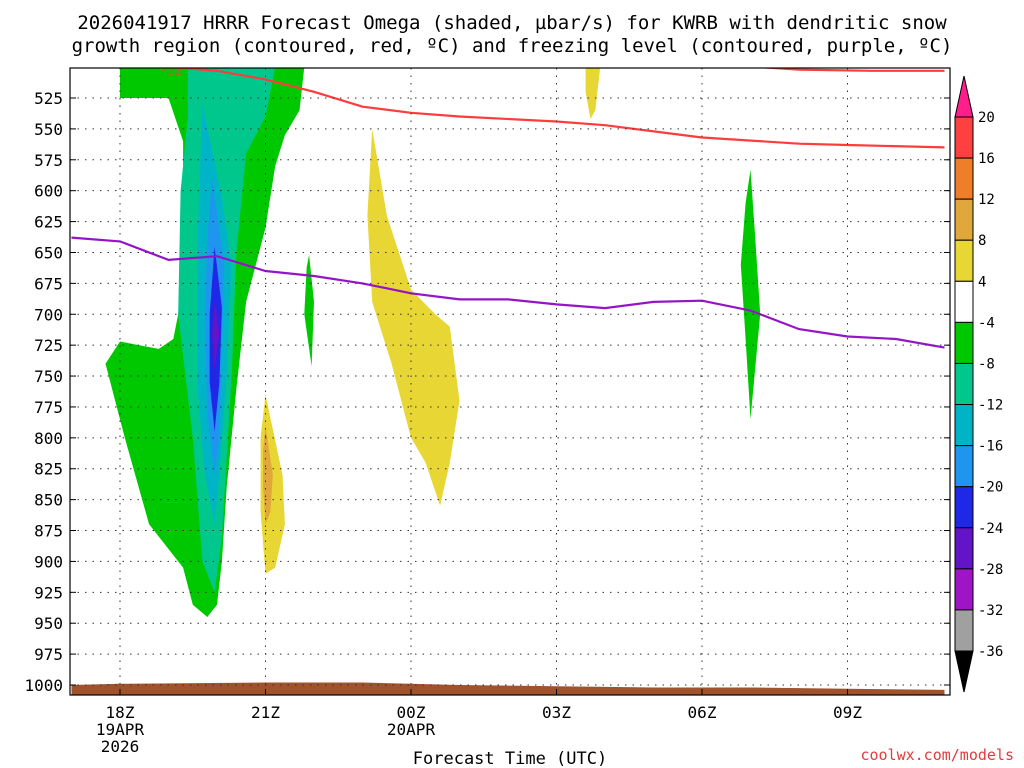  Describe the element at coordinates (978, 384) in the screenshot. I see `colorbar: 20 16 12 8 4 -4 -8 -12 -16 -20 -24 -28 -32 -36` at that location.